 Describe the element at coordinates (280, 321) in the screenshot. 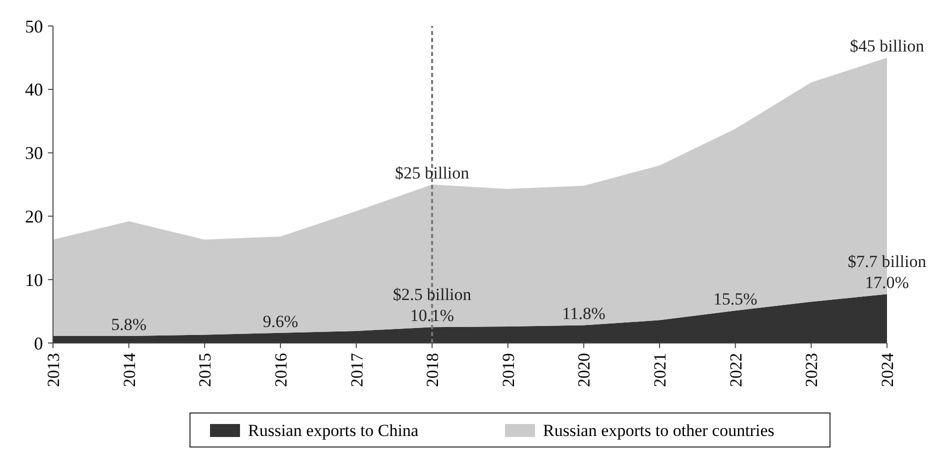

I see `annotation: 9.6%` at that location.